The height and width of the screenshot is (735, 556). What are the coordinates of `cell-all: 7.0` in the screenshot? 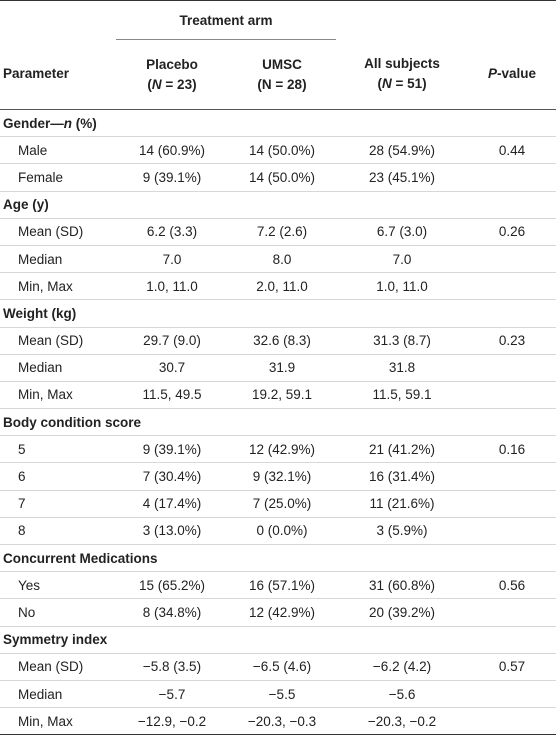 It's located at (402, 259).